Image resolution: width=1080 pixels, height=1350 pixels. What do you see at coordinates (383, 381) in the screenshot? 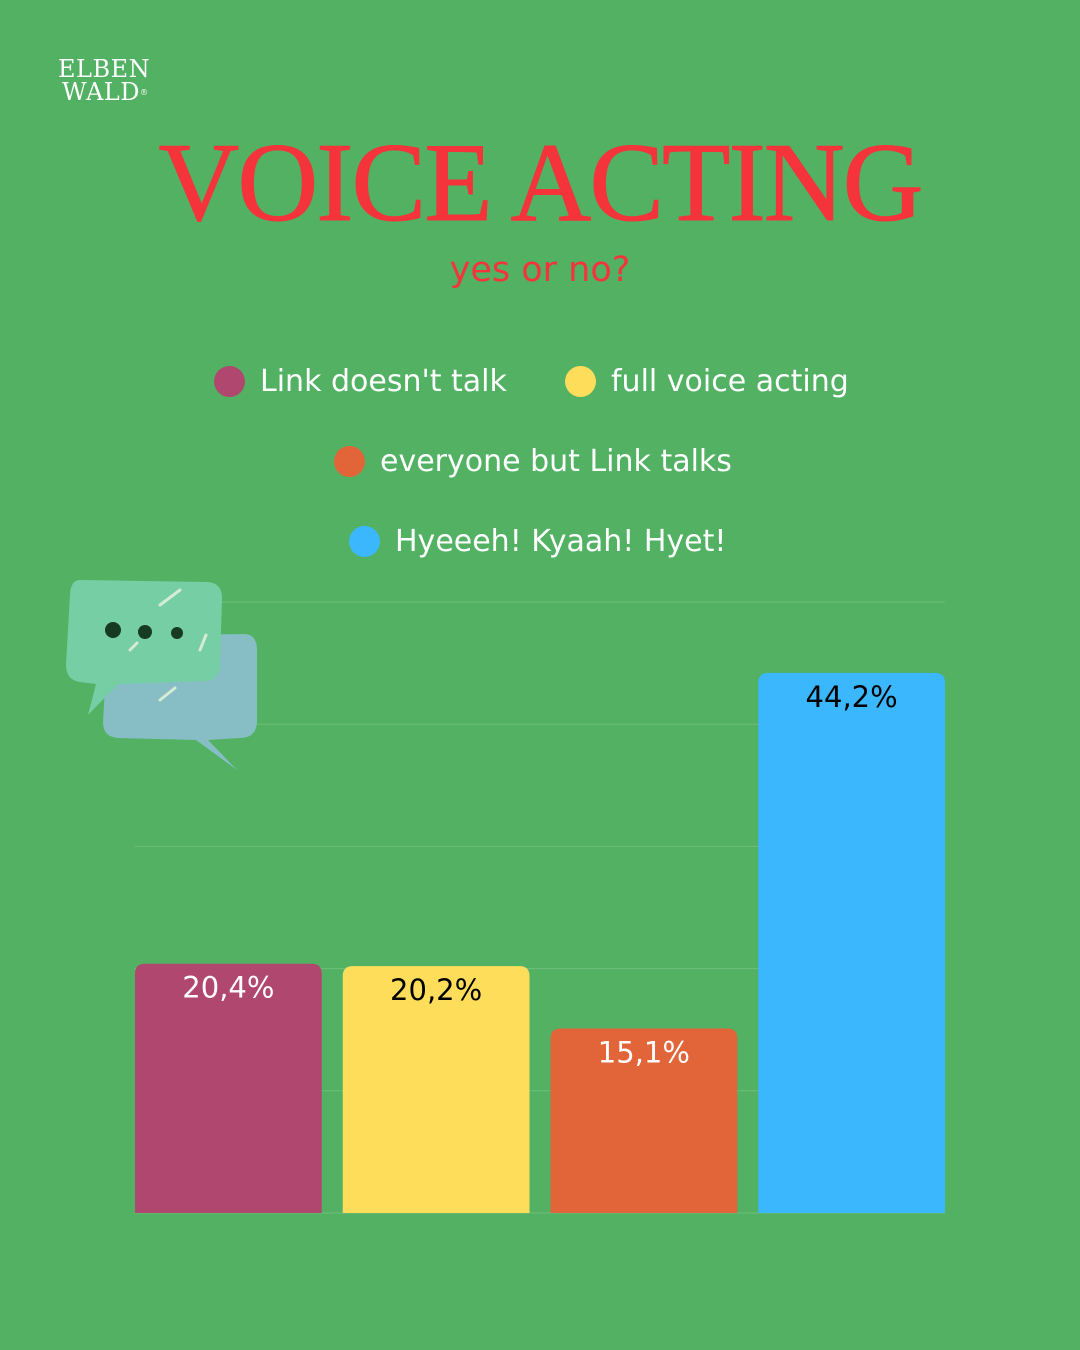
I see `legend-label-0: Link doesn't talk` at bounding box center [383, 381].